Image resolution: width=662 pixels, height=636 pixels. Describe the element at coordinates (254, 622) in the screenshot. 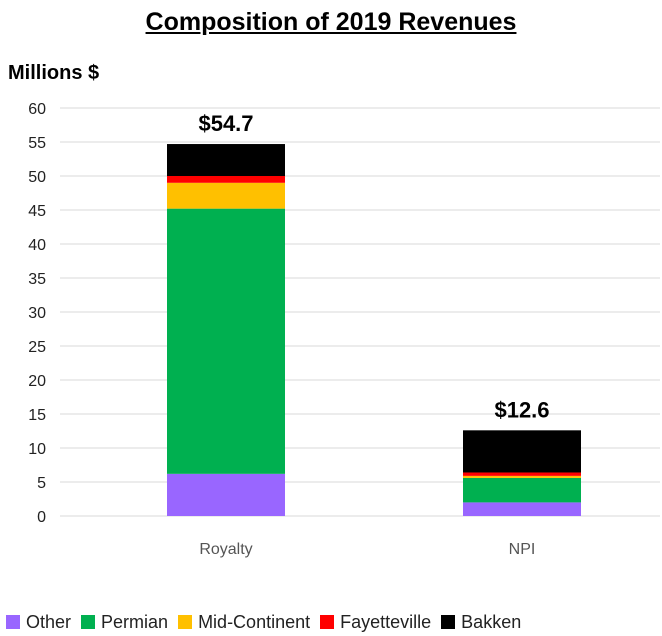

I see `legend-label: Mid-Continent` at that location.